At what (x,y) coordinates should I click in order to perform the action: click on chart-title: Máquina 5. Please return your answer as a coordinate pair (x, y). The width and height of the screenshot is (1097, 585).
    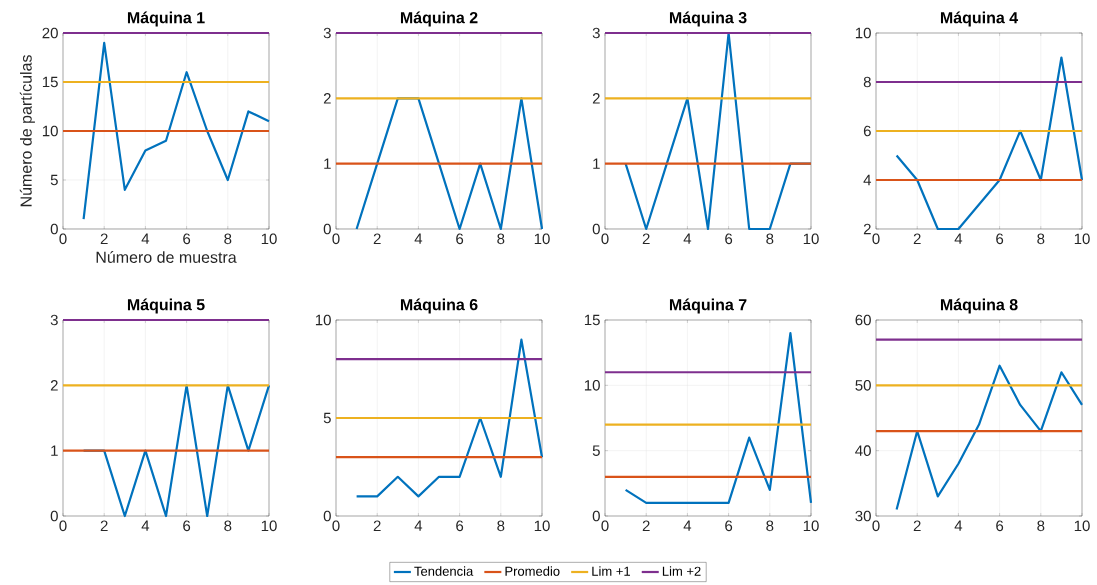
    Looking at the image, I should click on (166, 306).